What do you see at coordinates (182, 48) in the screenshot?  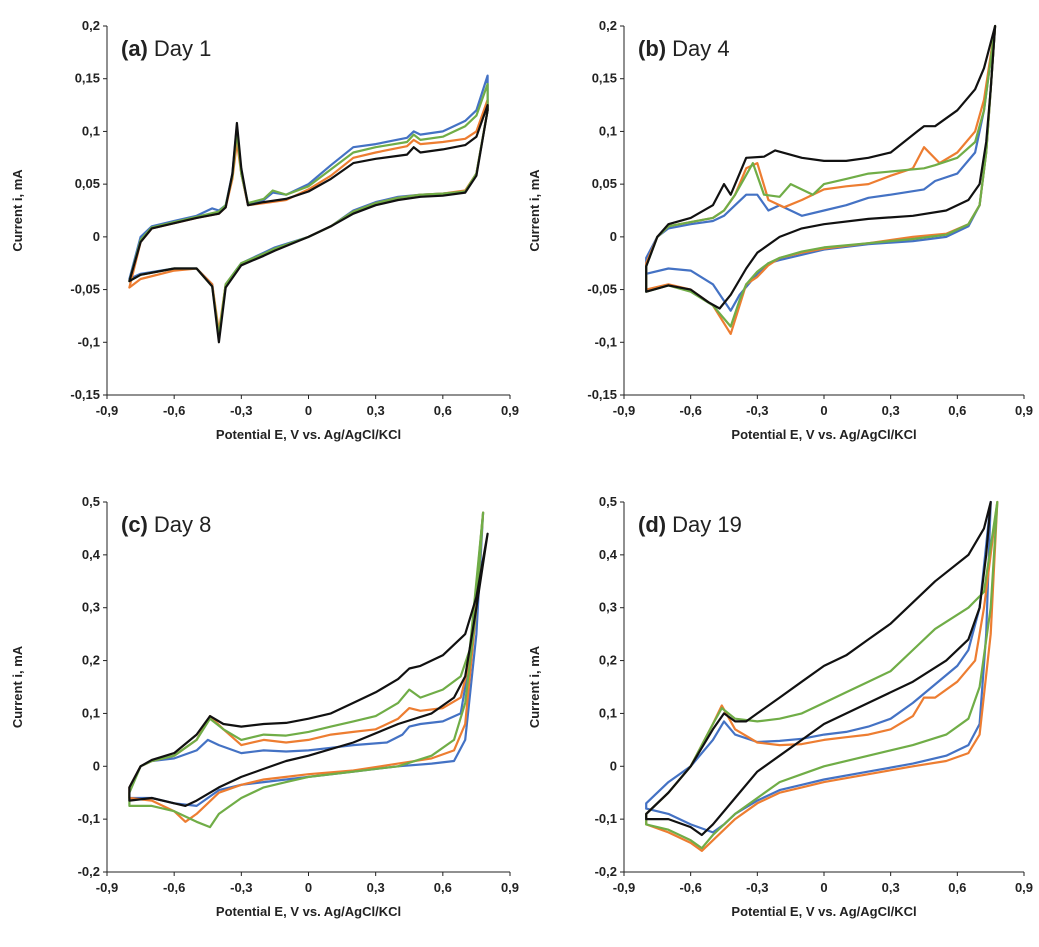 I see `panel-day: Day 1` at bounding box center [182, 48].